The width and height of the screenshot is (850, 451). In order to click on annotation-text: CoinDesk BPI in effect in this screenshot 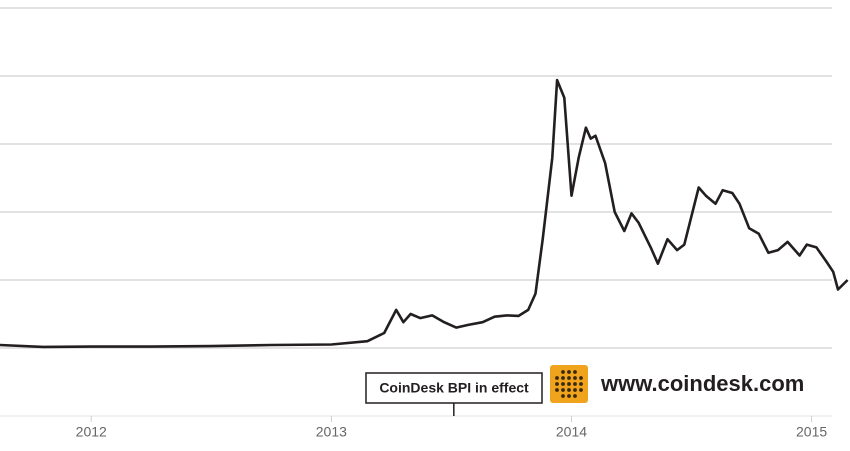, I will do `click(454, 388)`.